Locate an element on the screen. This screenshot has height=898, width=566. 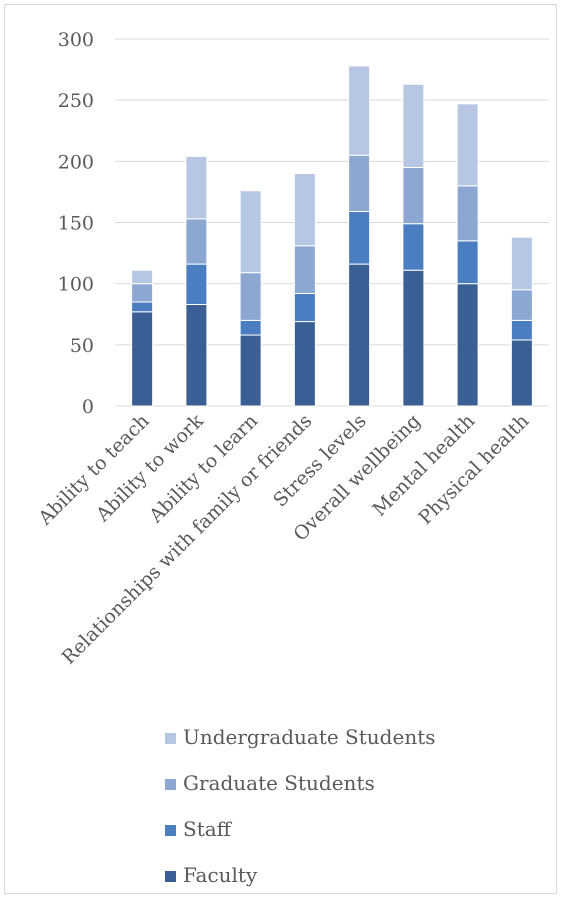
y-tick-label: 100 is located at coordinates (76, 285).